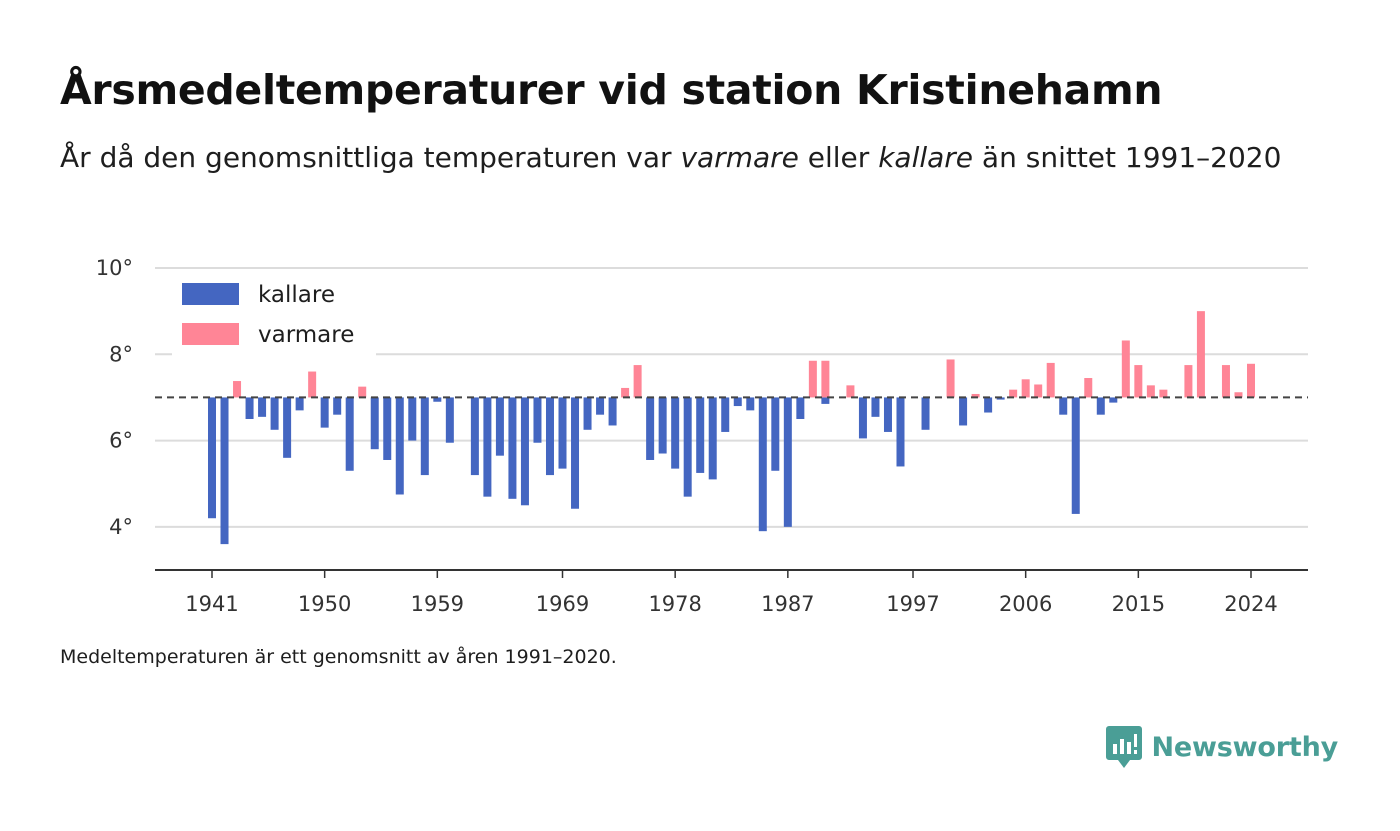  What do you see at coordinates (1250, 604) in the screenshot?
I see `x-tick-label: 2024` at bounding box center [1250, 604].